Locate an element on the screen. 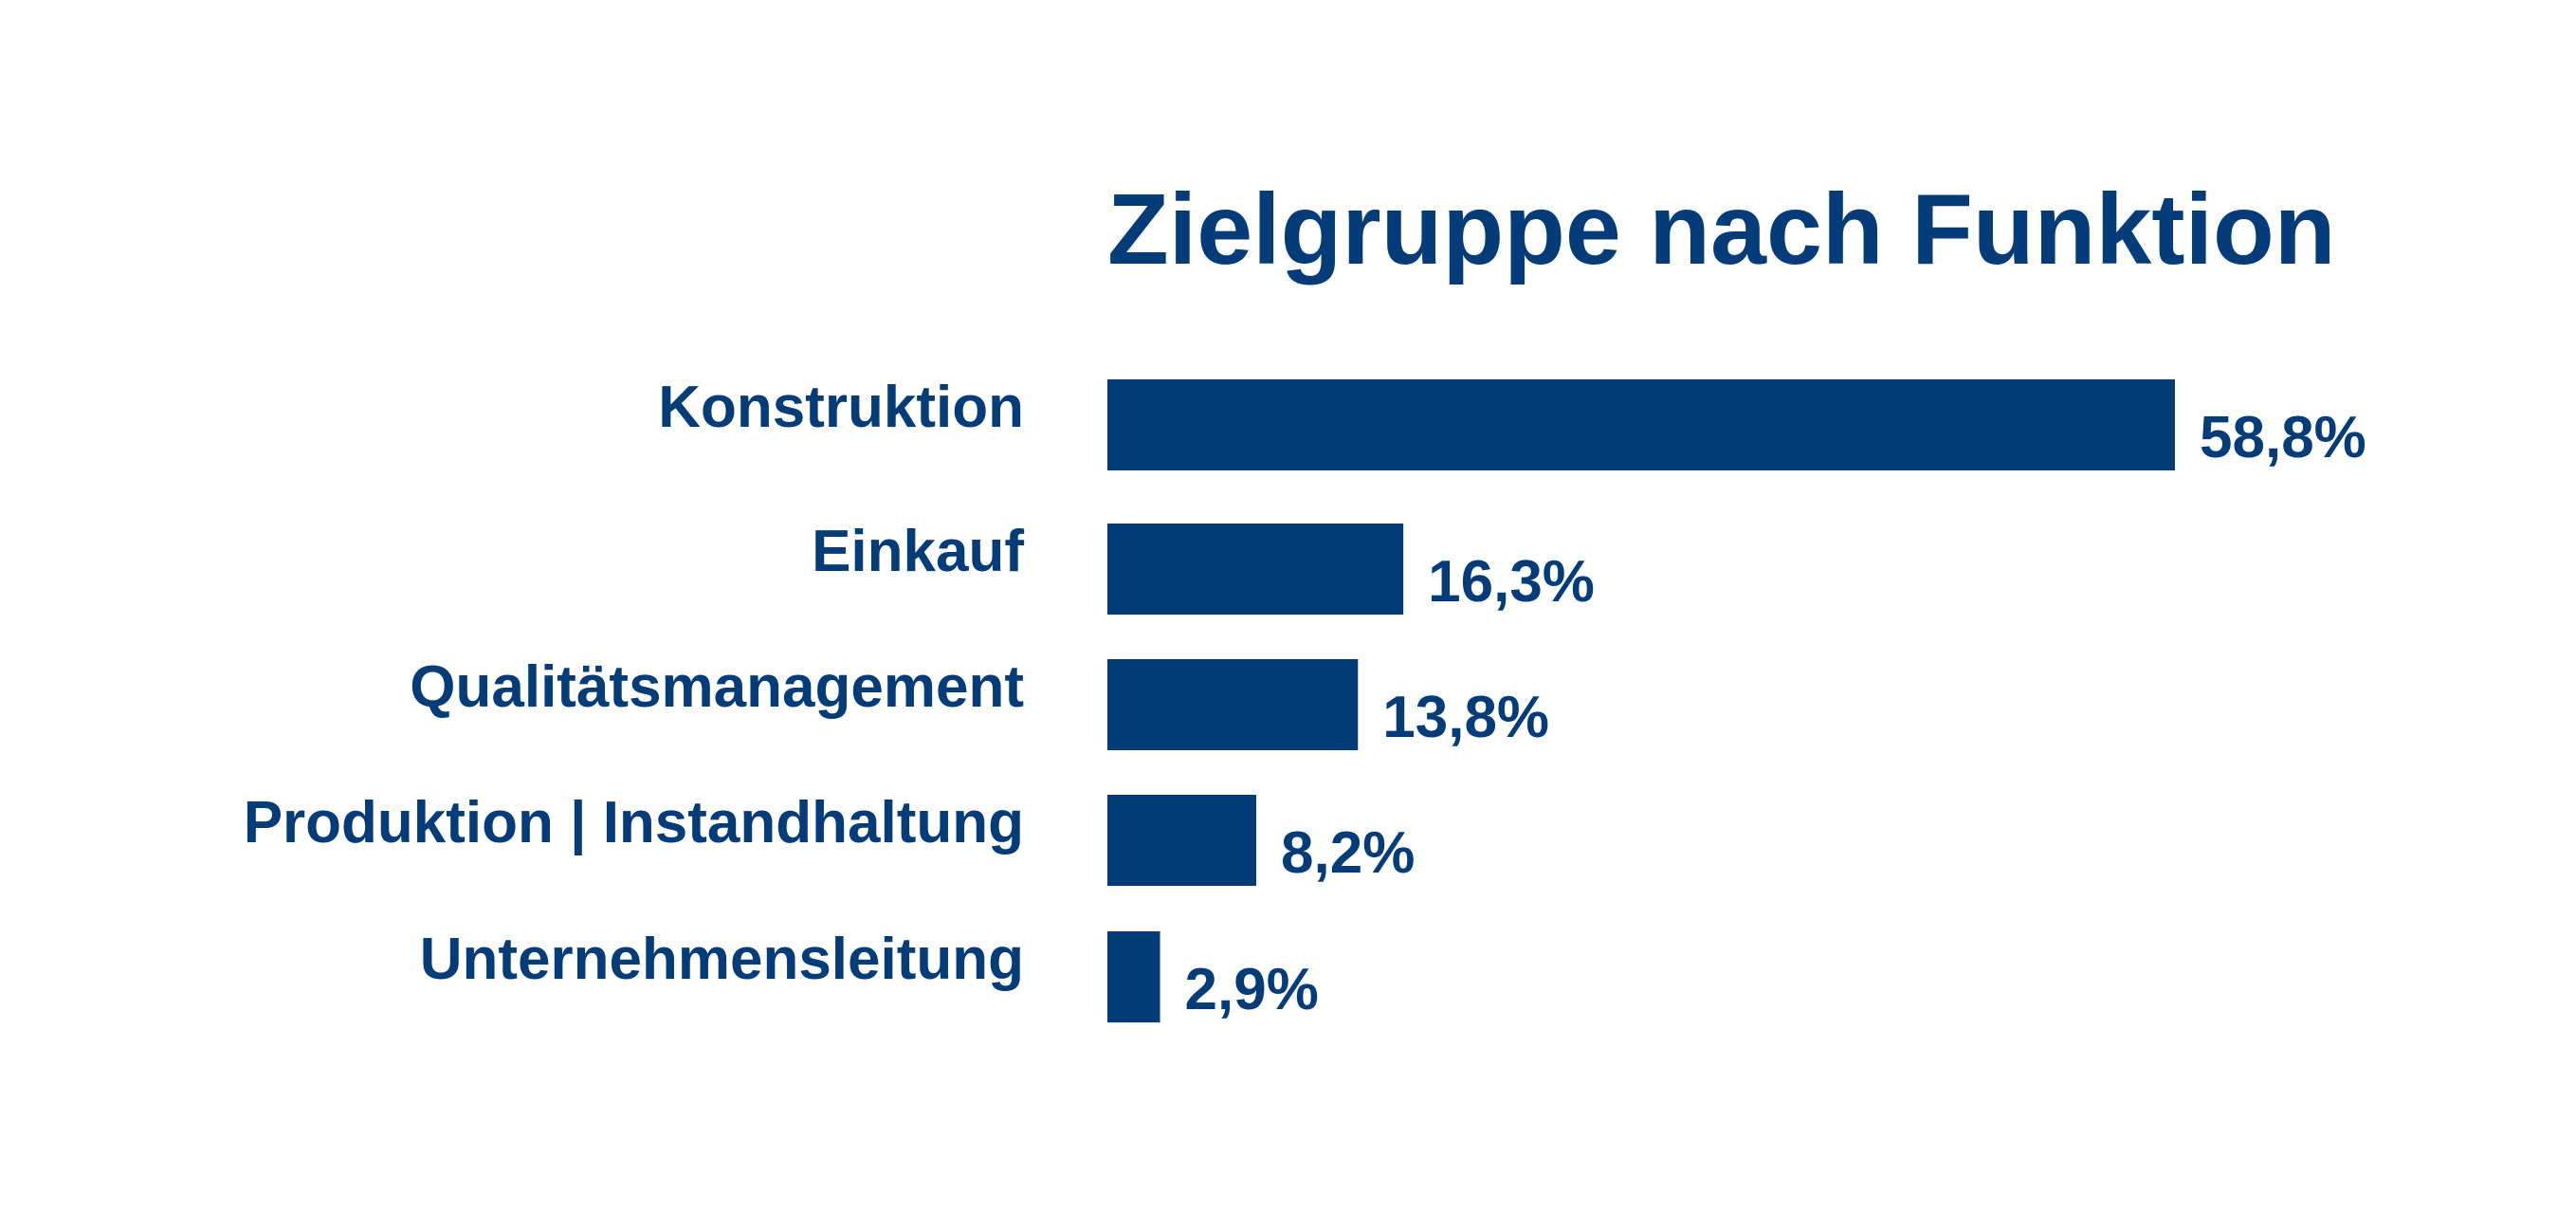 The height and width of the screenshot is (1232, 2576). chart-title: Zielgruppe nach Funktion is located at coordinates (1721, 229).